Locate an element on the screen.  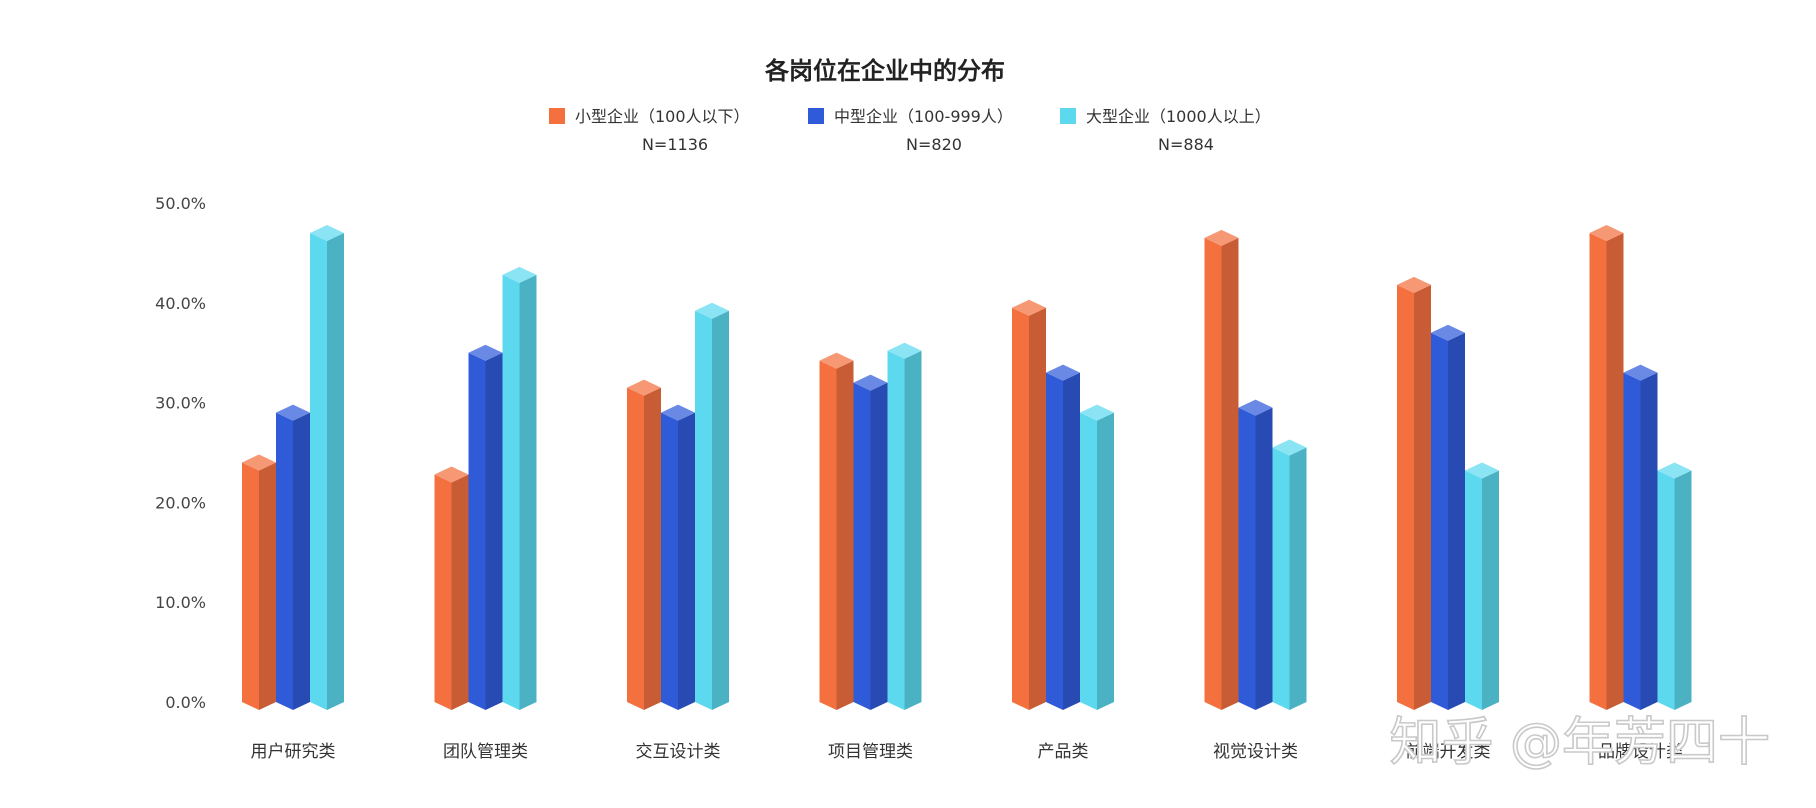
legend-item: 中型企业（100-999人） N=820 is located at coordinates (910, 130).